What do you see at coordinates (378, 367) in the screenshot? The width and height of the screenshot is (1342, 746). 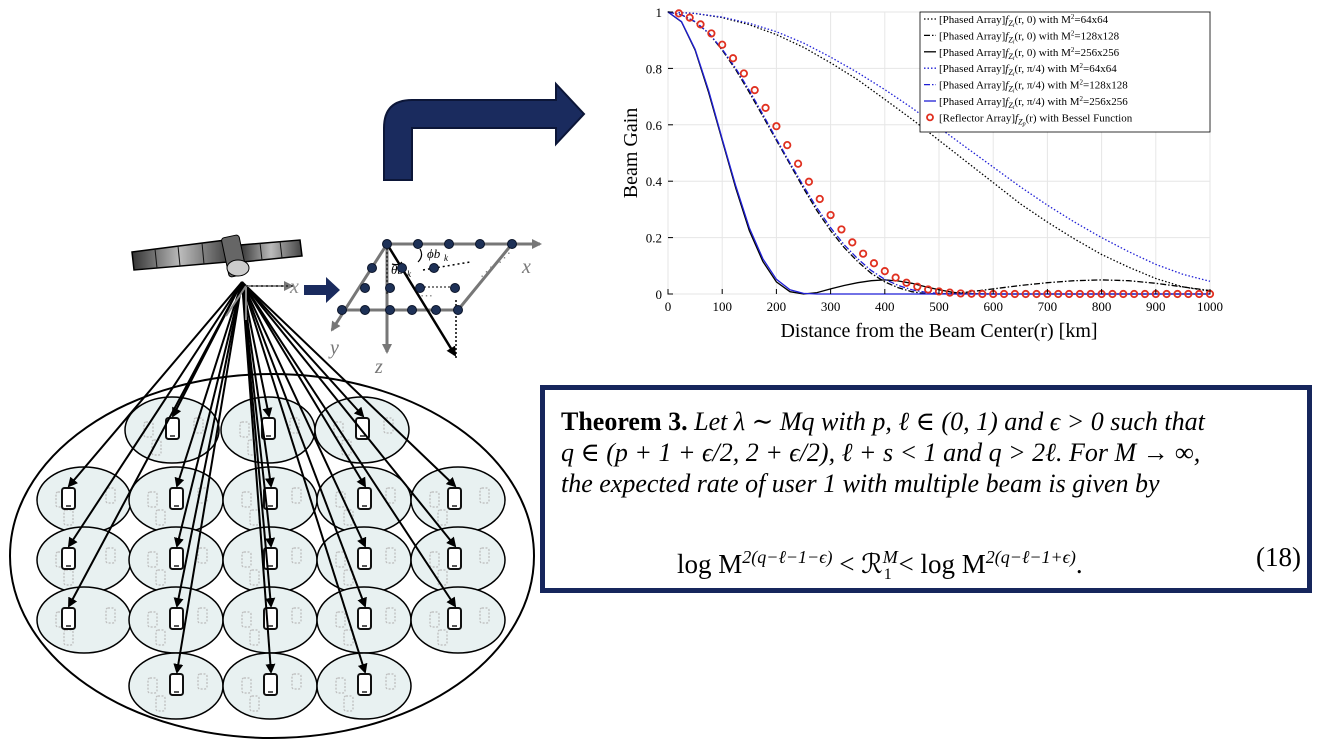 I see `z-axis-label: z` at bounding box center [378, 367].